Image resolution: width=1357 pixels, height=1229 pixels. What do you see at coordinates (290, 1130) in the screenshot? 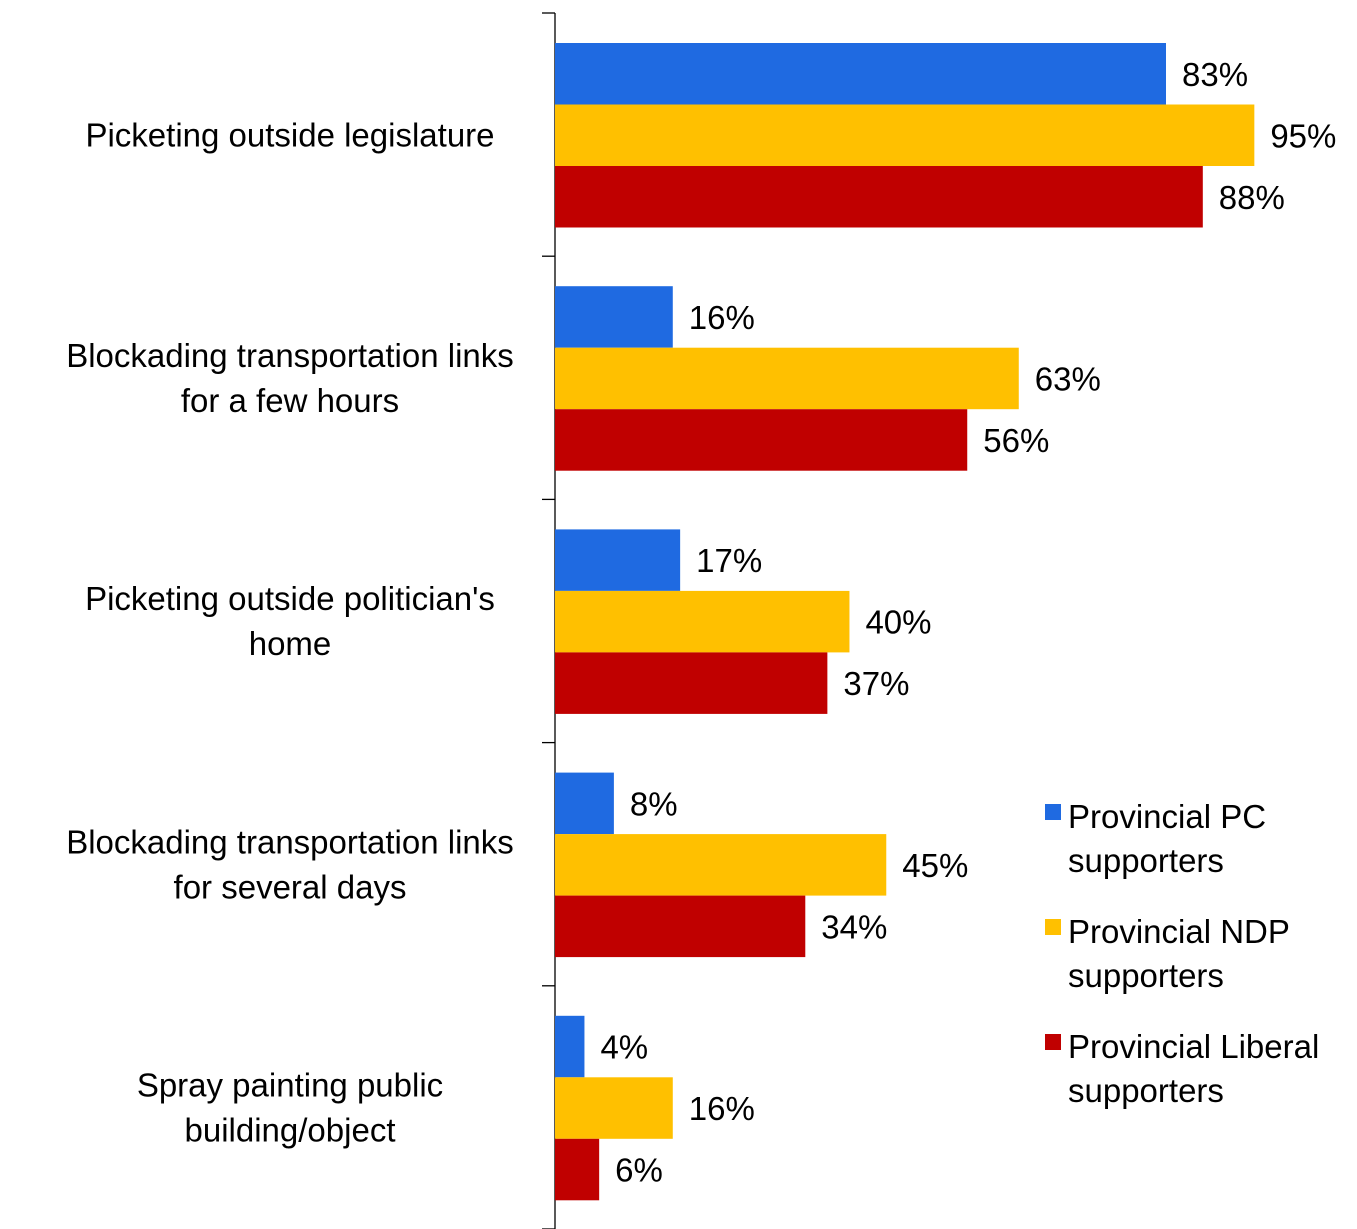
I see `category-label: building/object` at bounding box center [290, 1130].